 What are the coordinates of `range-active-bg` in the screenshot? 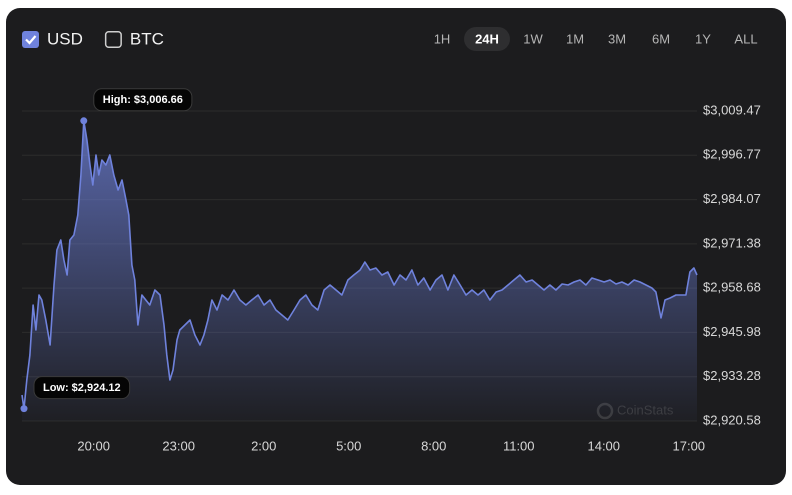 It's located at (487, 39).